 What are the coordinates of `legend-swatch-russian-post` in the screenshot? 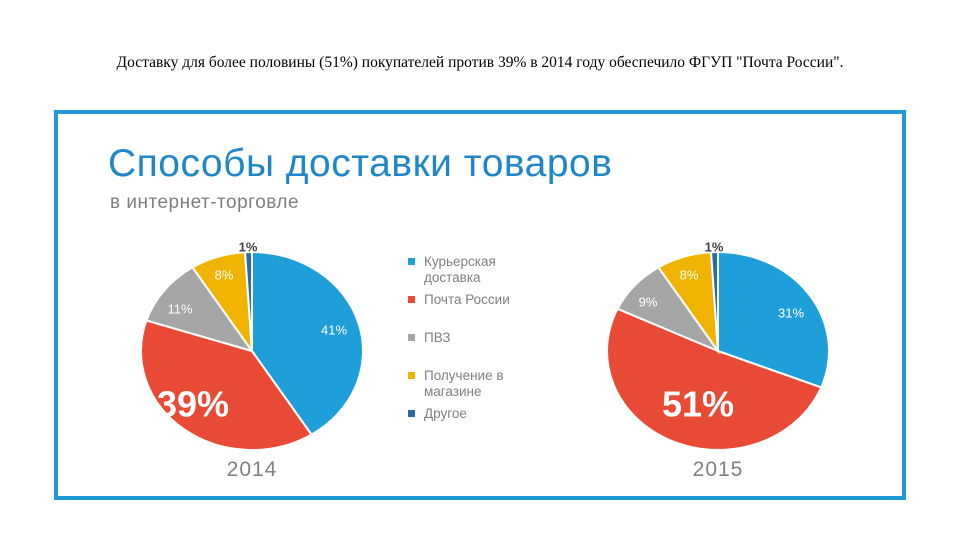 It's located at (411, 299).